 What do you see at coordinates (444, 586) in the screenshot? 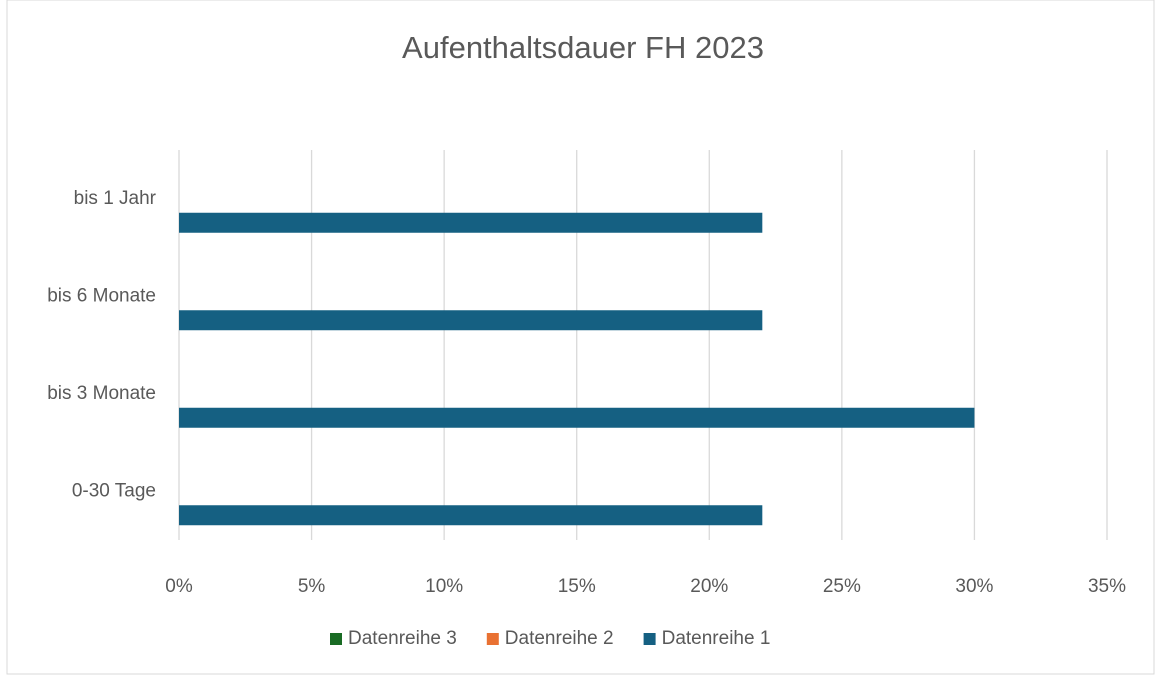
I see `x-tick-label: 10%` at bounding box center [444, 586].